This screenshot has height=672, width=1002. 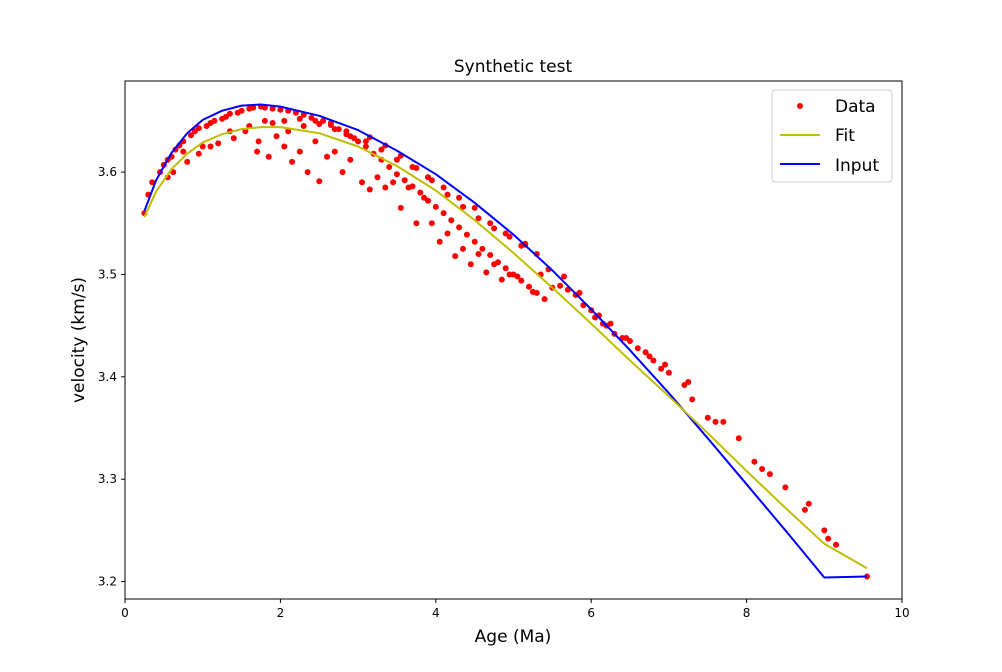 What do you see at coordinates (281, 613) in the screenshot?
I see `x-tick-label: 2` at bounding box center [281, 613].